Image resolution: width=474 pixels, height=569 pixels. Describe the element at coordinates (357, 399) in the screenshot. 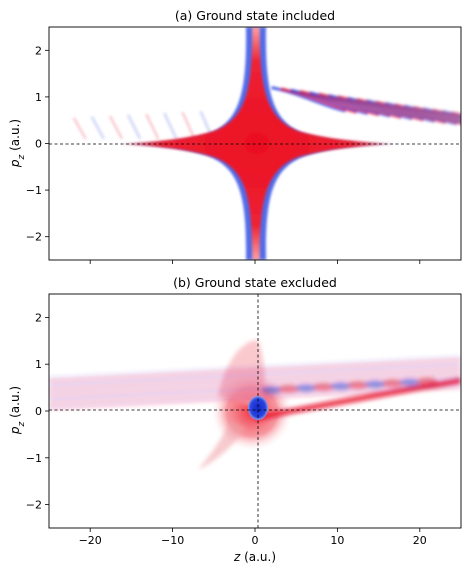

I see `panel-b-positive-ridge` at that location.